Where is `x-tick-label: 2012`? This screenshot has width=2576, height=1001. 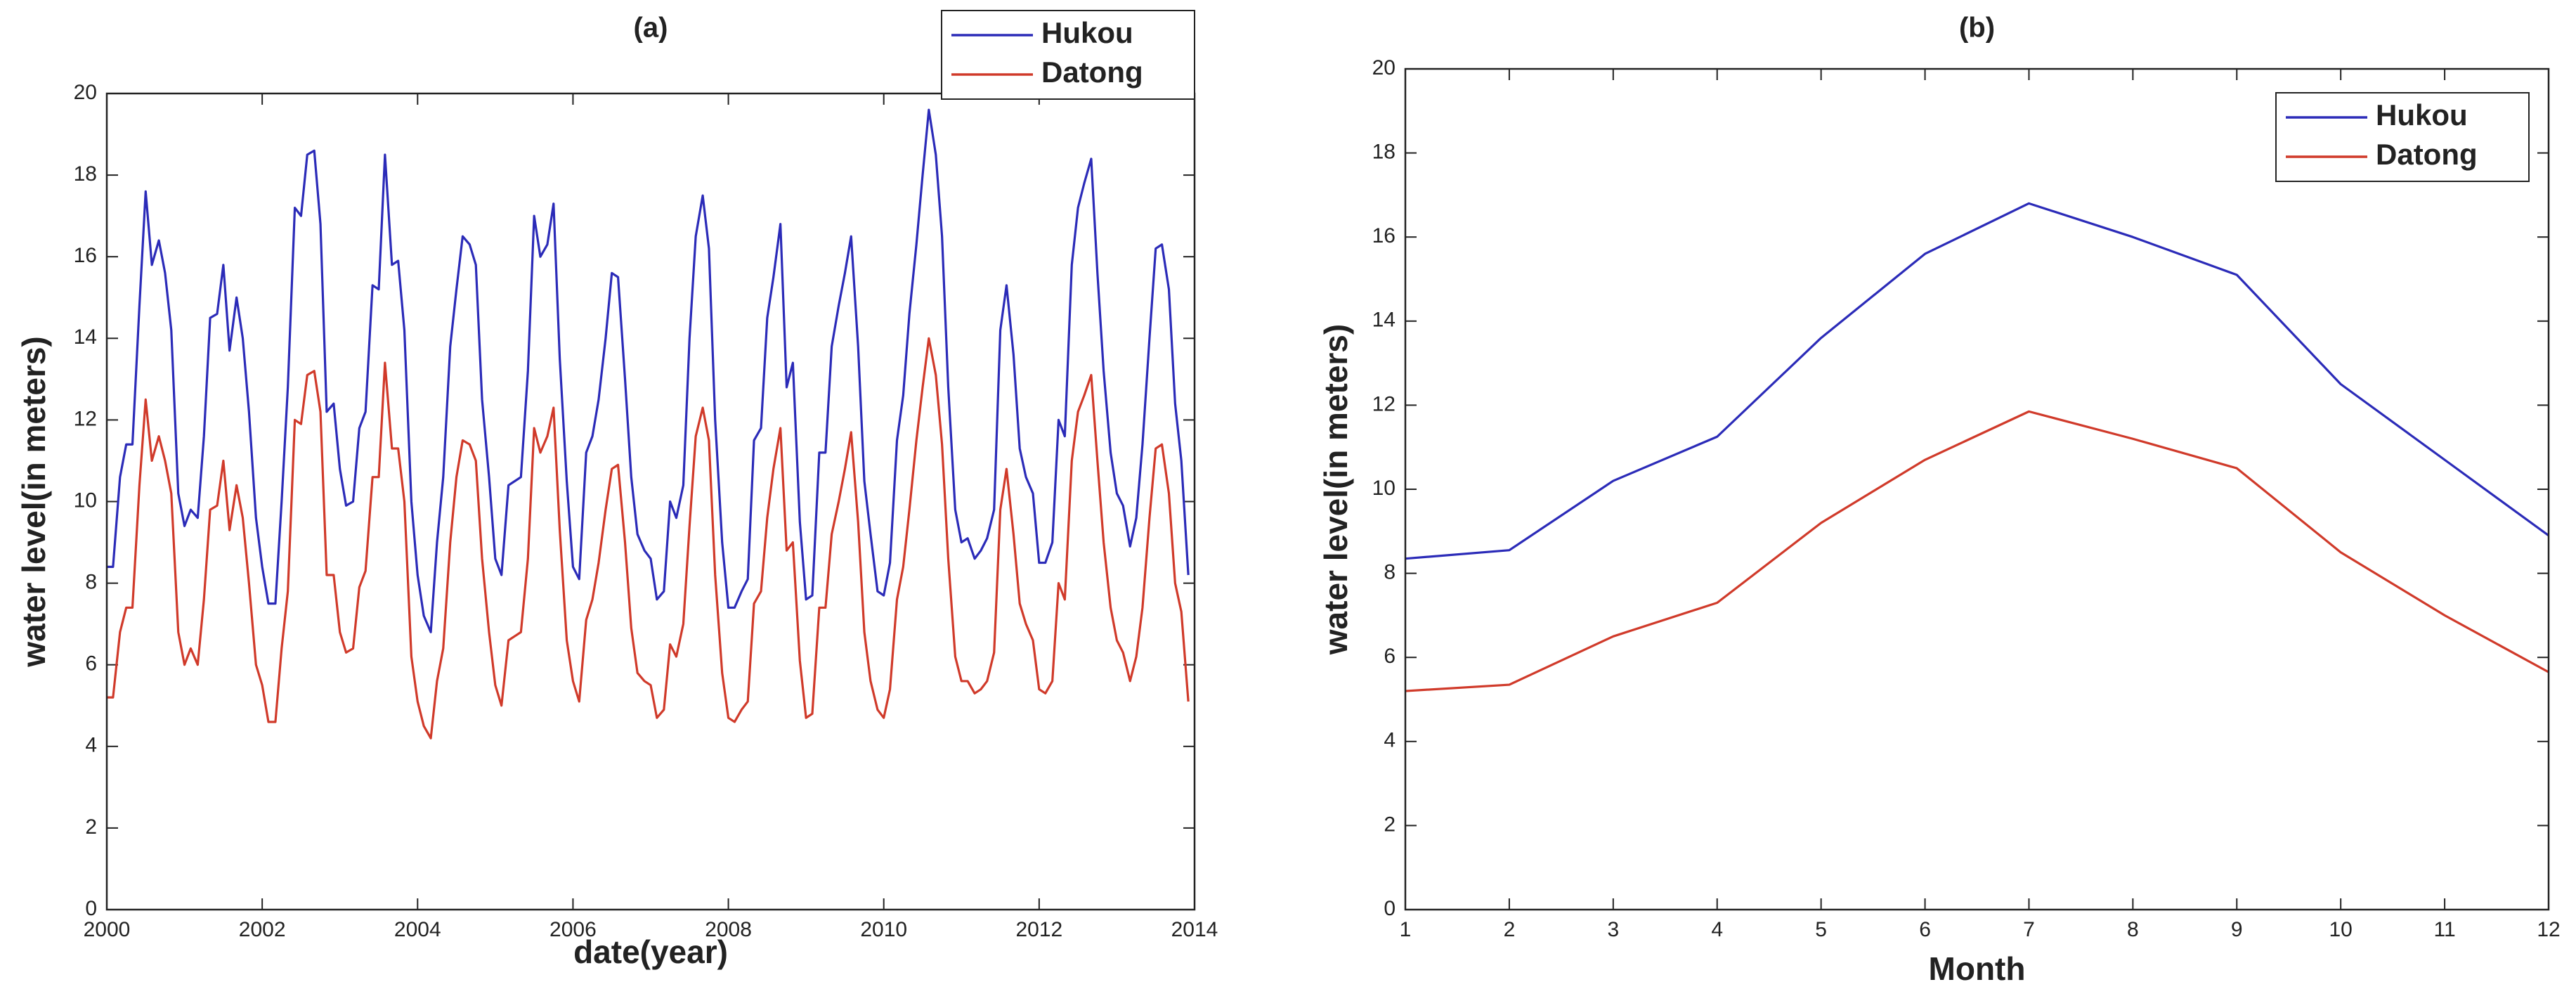
x-tick-label: 2012 is located at coordinates (1038, 929).